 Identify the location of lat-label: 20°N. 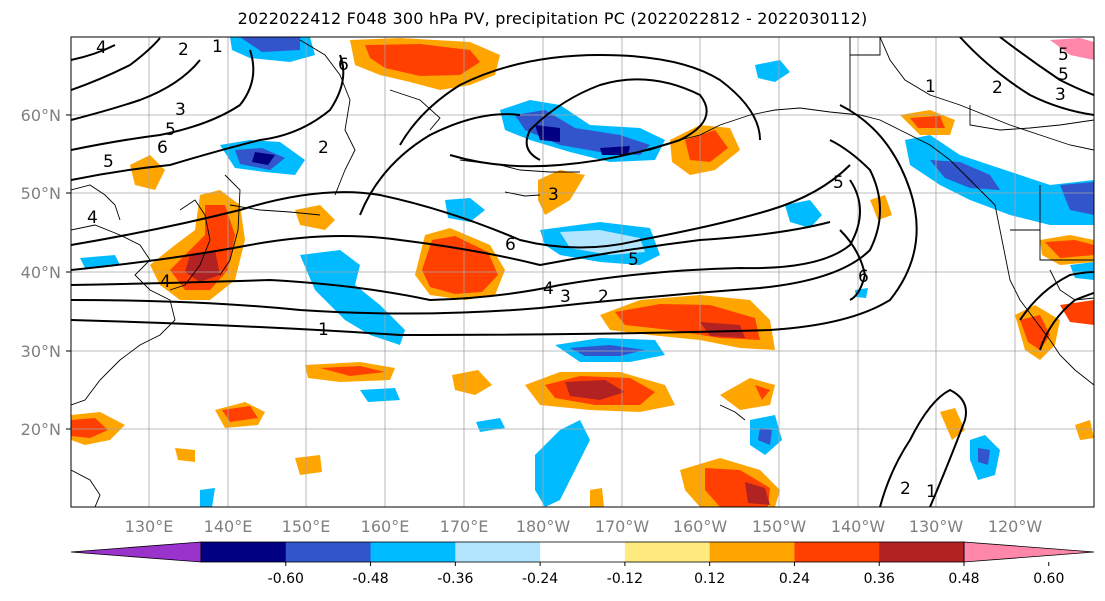
(41, 429).